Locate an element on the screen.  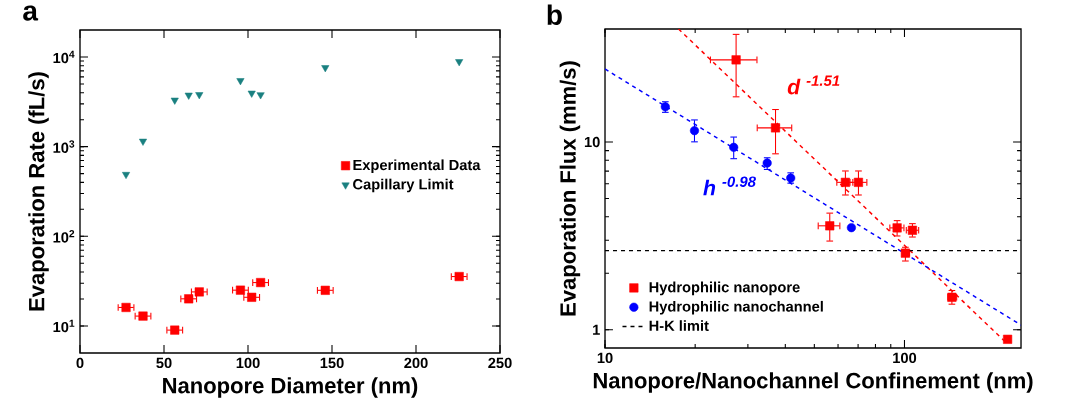
x-tick-label: 250 is located at coordinates (500, 363).